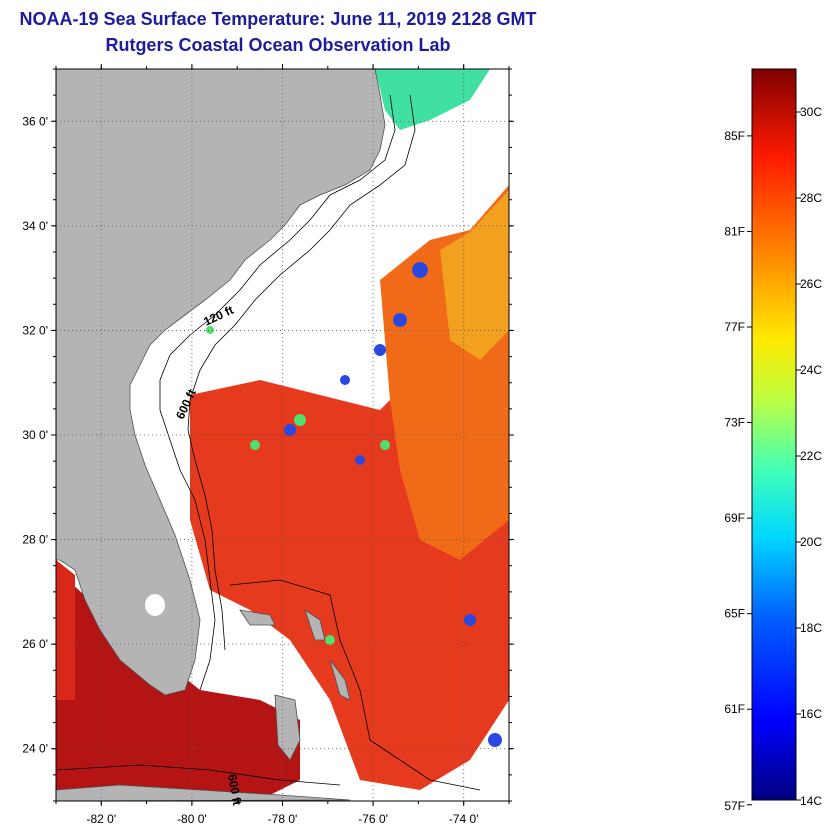  What do you see at coordinates (734, 231) in the screenshot?
I see `colorbar-label-f: 81F` at bounding box center [734, 231].